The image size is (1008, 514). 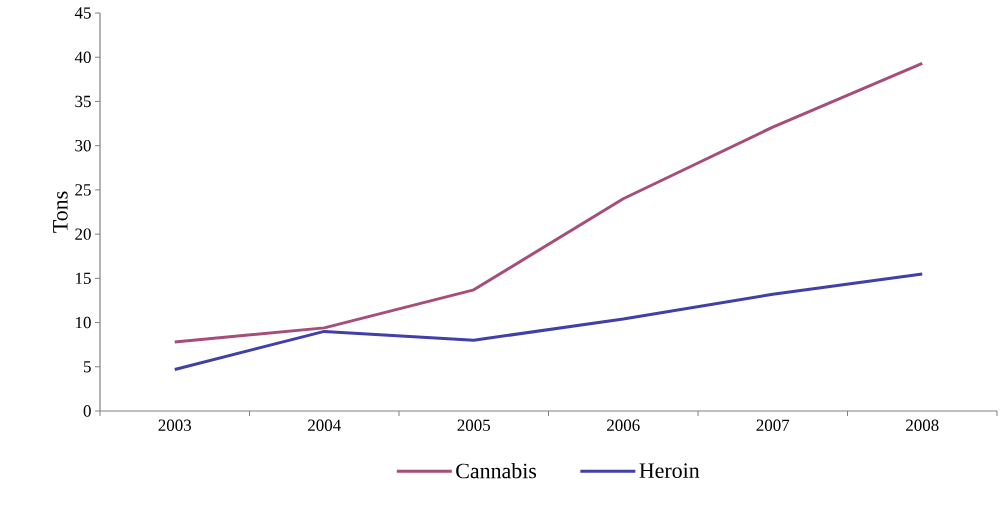 What do you see at coordinates (496, 470) in the screenshot?
I see `legend-label: Cannabis` at bounding box center [496, 470].